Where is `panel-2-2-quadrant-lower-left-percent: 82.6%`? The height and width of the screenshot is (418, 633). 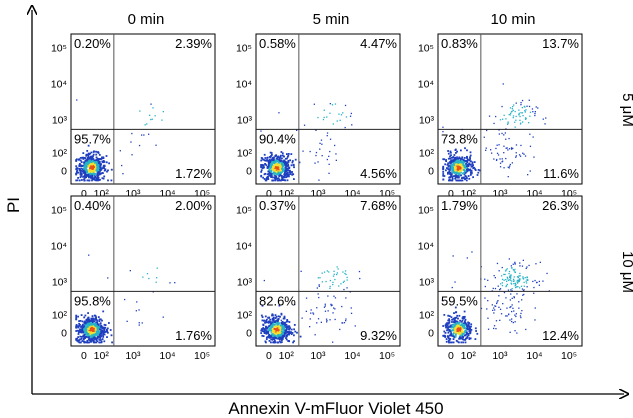 panel-2-2-quadrant-lower-left-percent: 82.6% is located at coordinates (277, 300).